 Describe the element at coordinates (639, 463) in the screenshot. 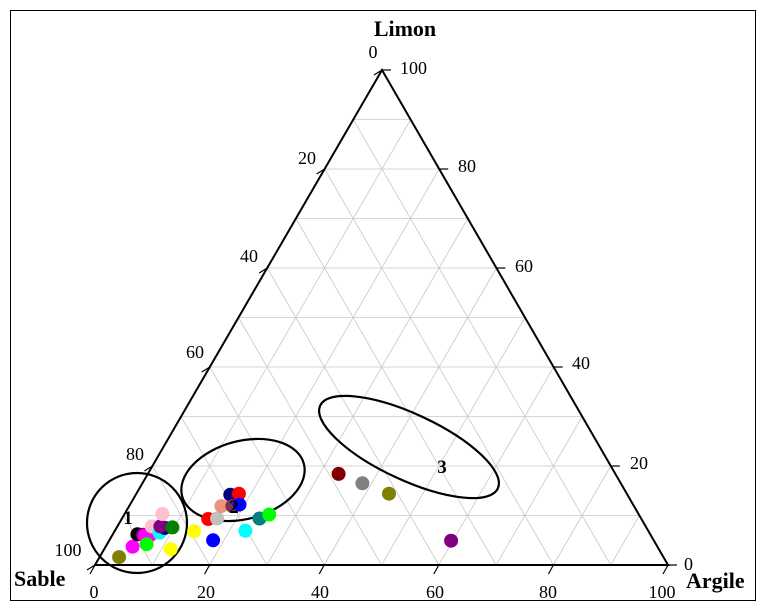

I see `tick-right-20: 20` at that location.